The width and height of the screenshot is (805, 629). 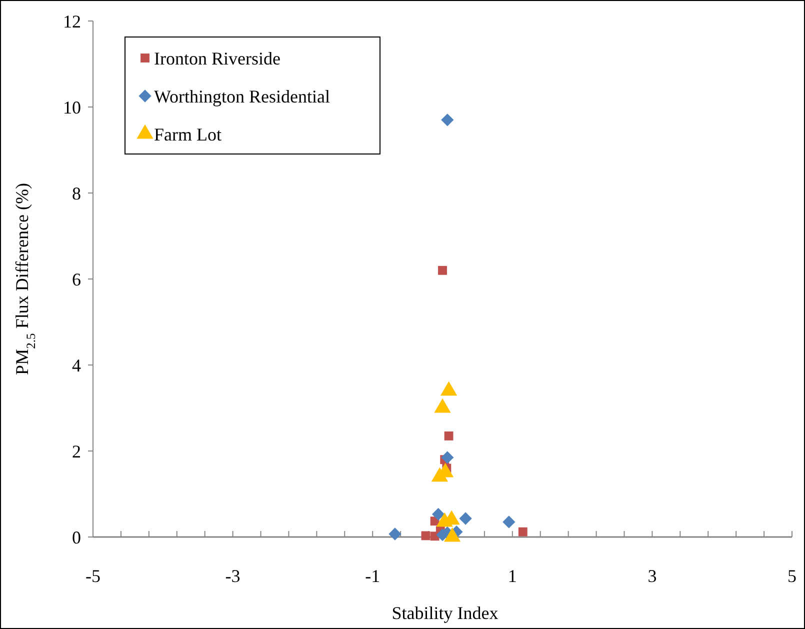 What do you see at coordinates (76, 537) in the screenshot?
I see `y-tick-label: 0` at bounding box center [76, 537].